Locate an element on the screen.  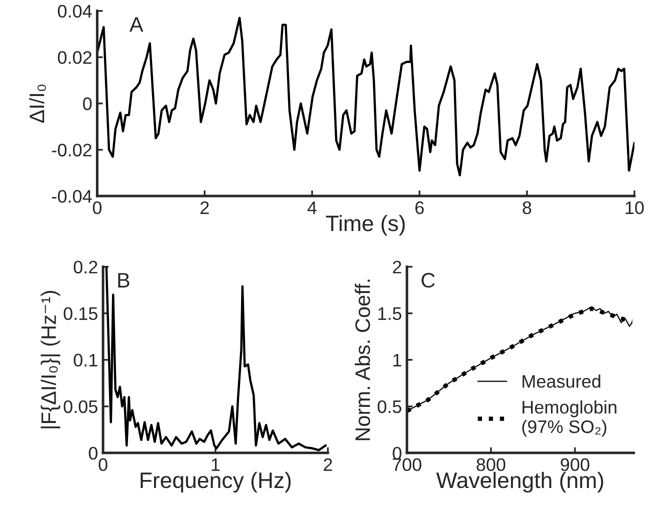
y-axis-title: Norm. Abs. Coeff. is located at coordinates (362, 360).